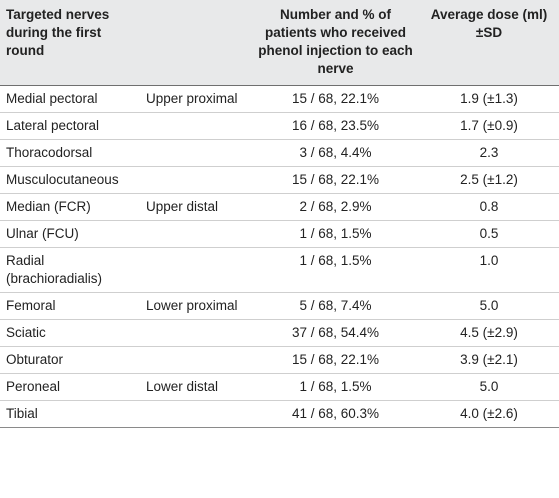 The height and width of the screenshot is (498, 559). Describe the element at coordinates (70, 333) in the screenshot. I see `nerve-cell: Sciatic` at that location.